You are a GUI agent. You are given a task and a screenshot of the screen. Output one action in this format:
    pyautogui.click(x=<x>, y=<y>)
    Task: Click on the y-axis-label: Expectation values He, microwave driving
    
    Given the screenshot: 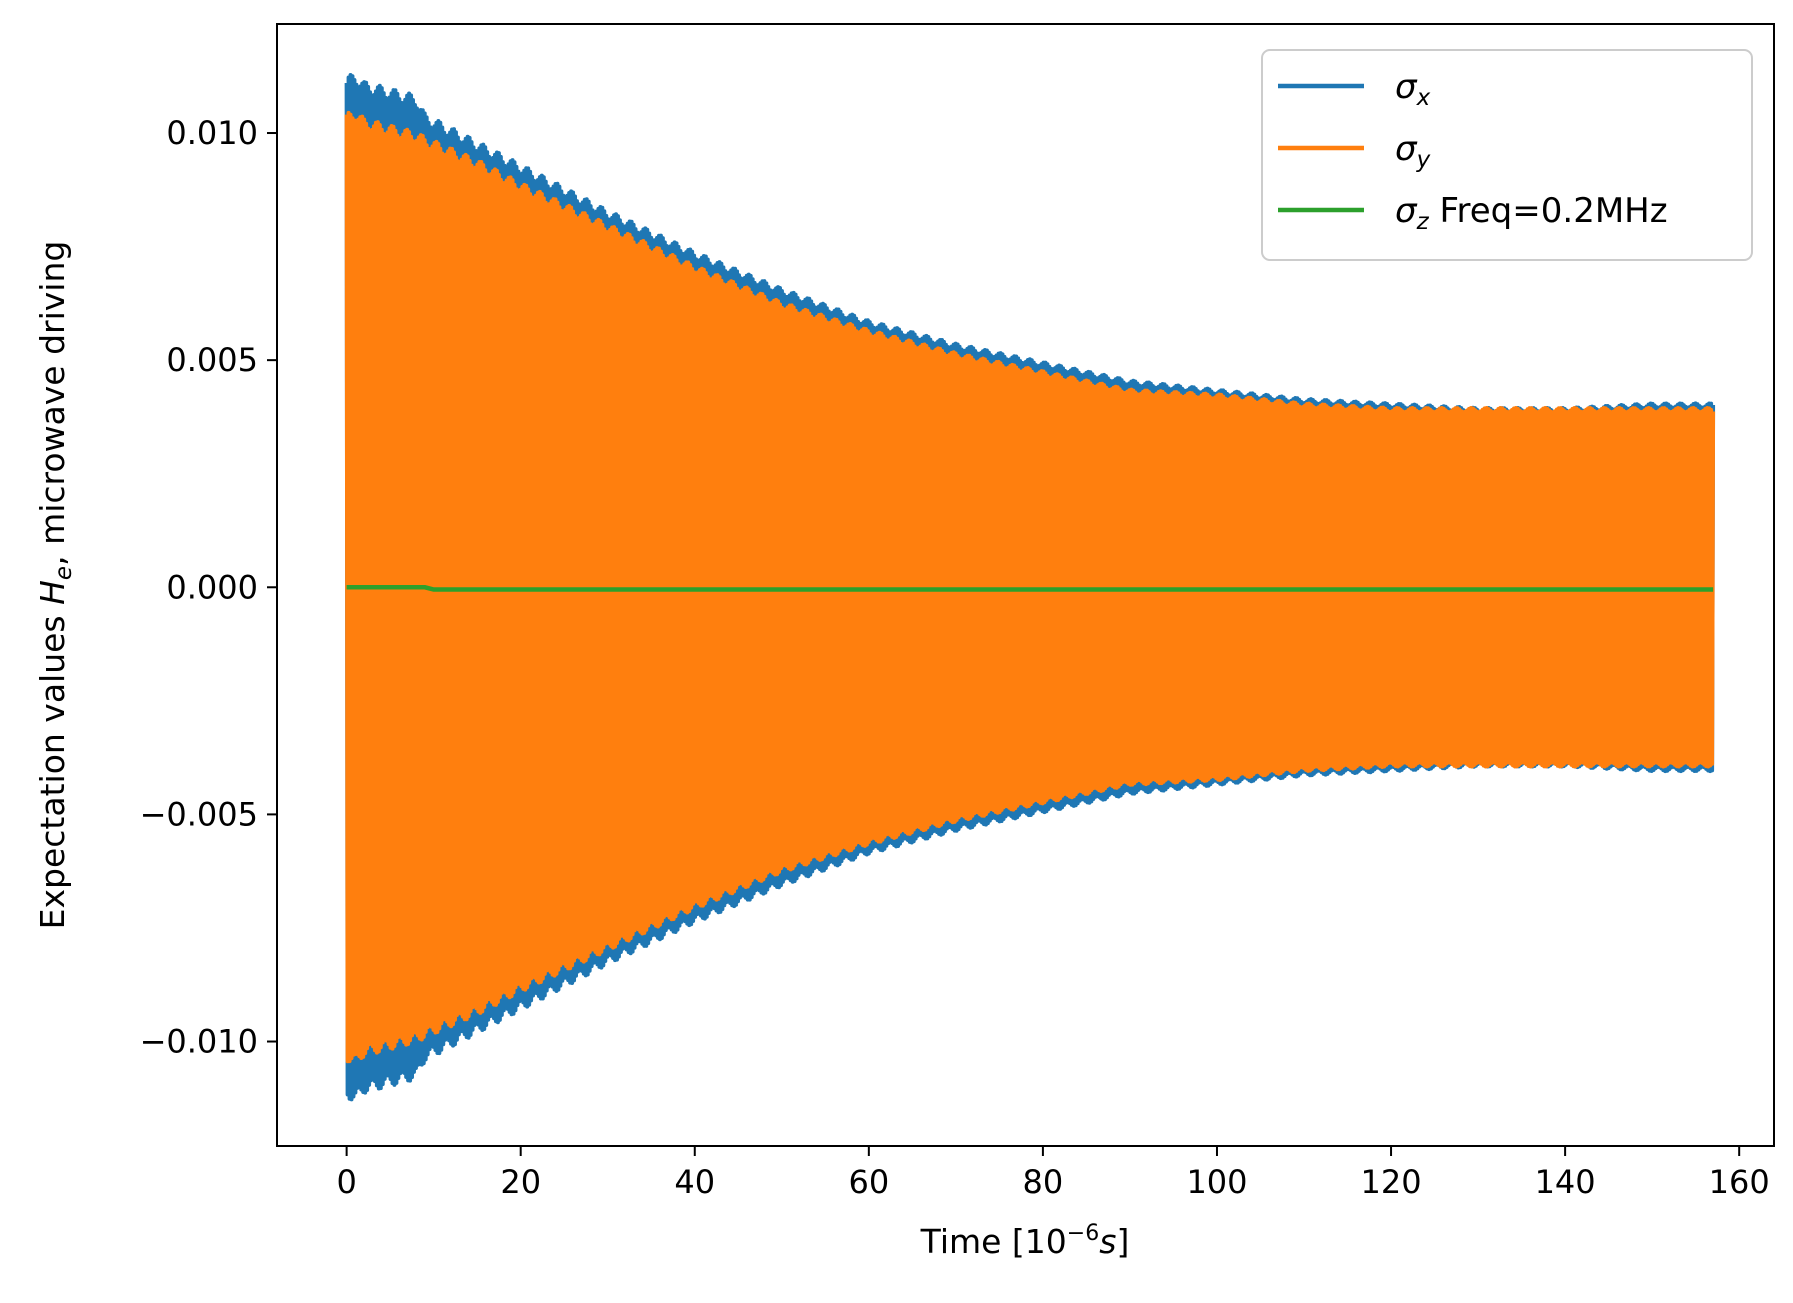 What is the action you would take?
    pyautogui.click(x=55, y=585)
    